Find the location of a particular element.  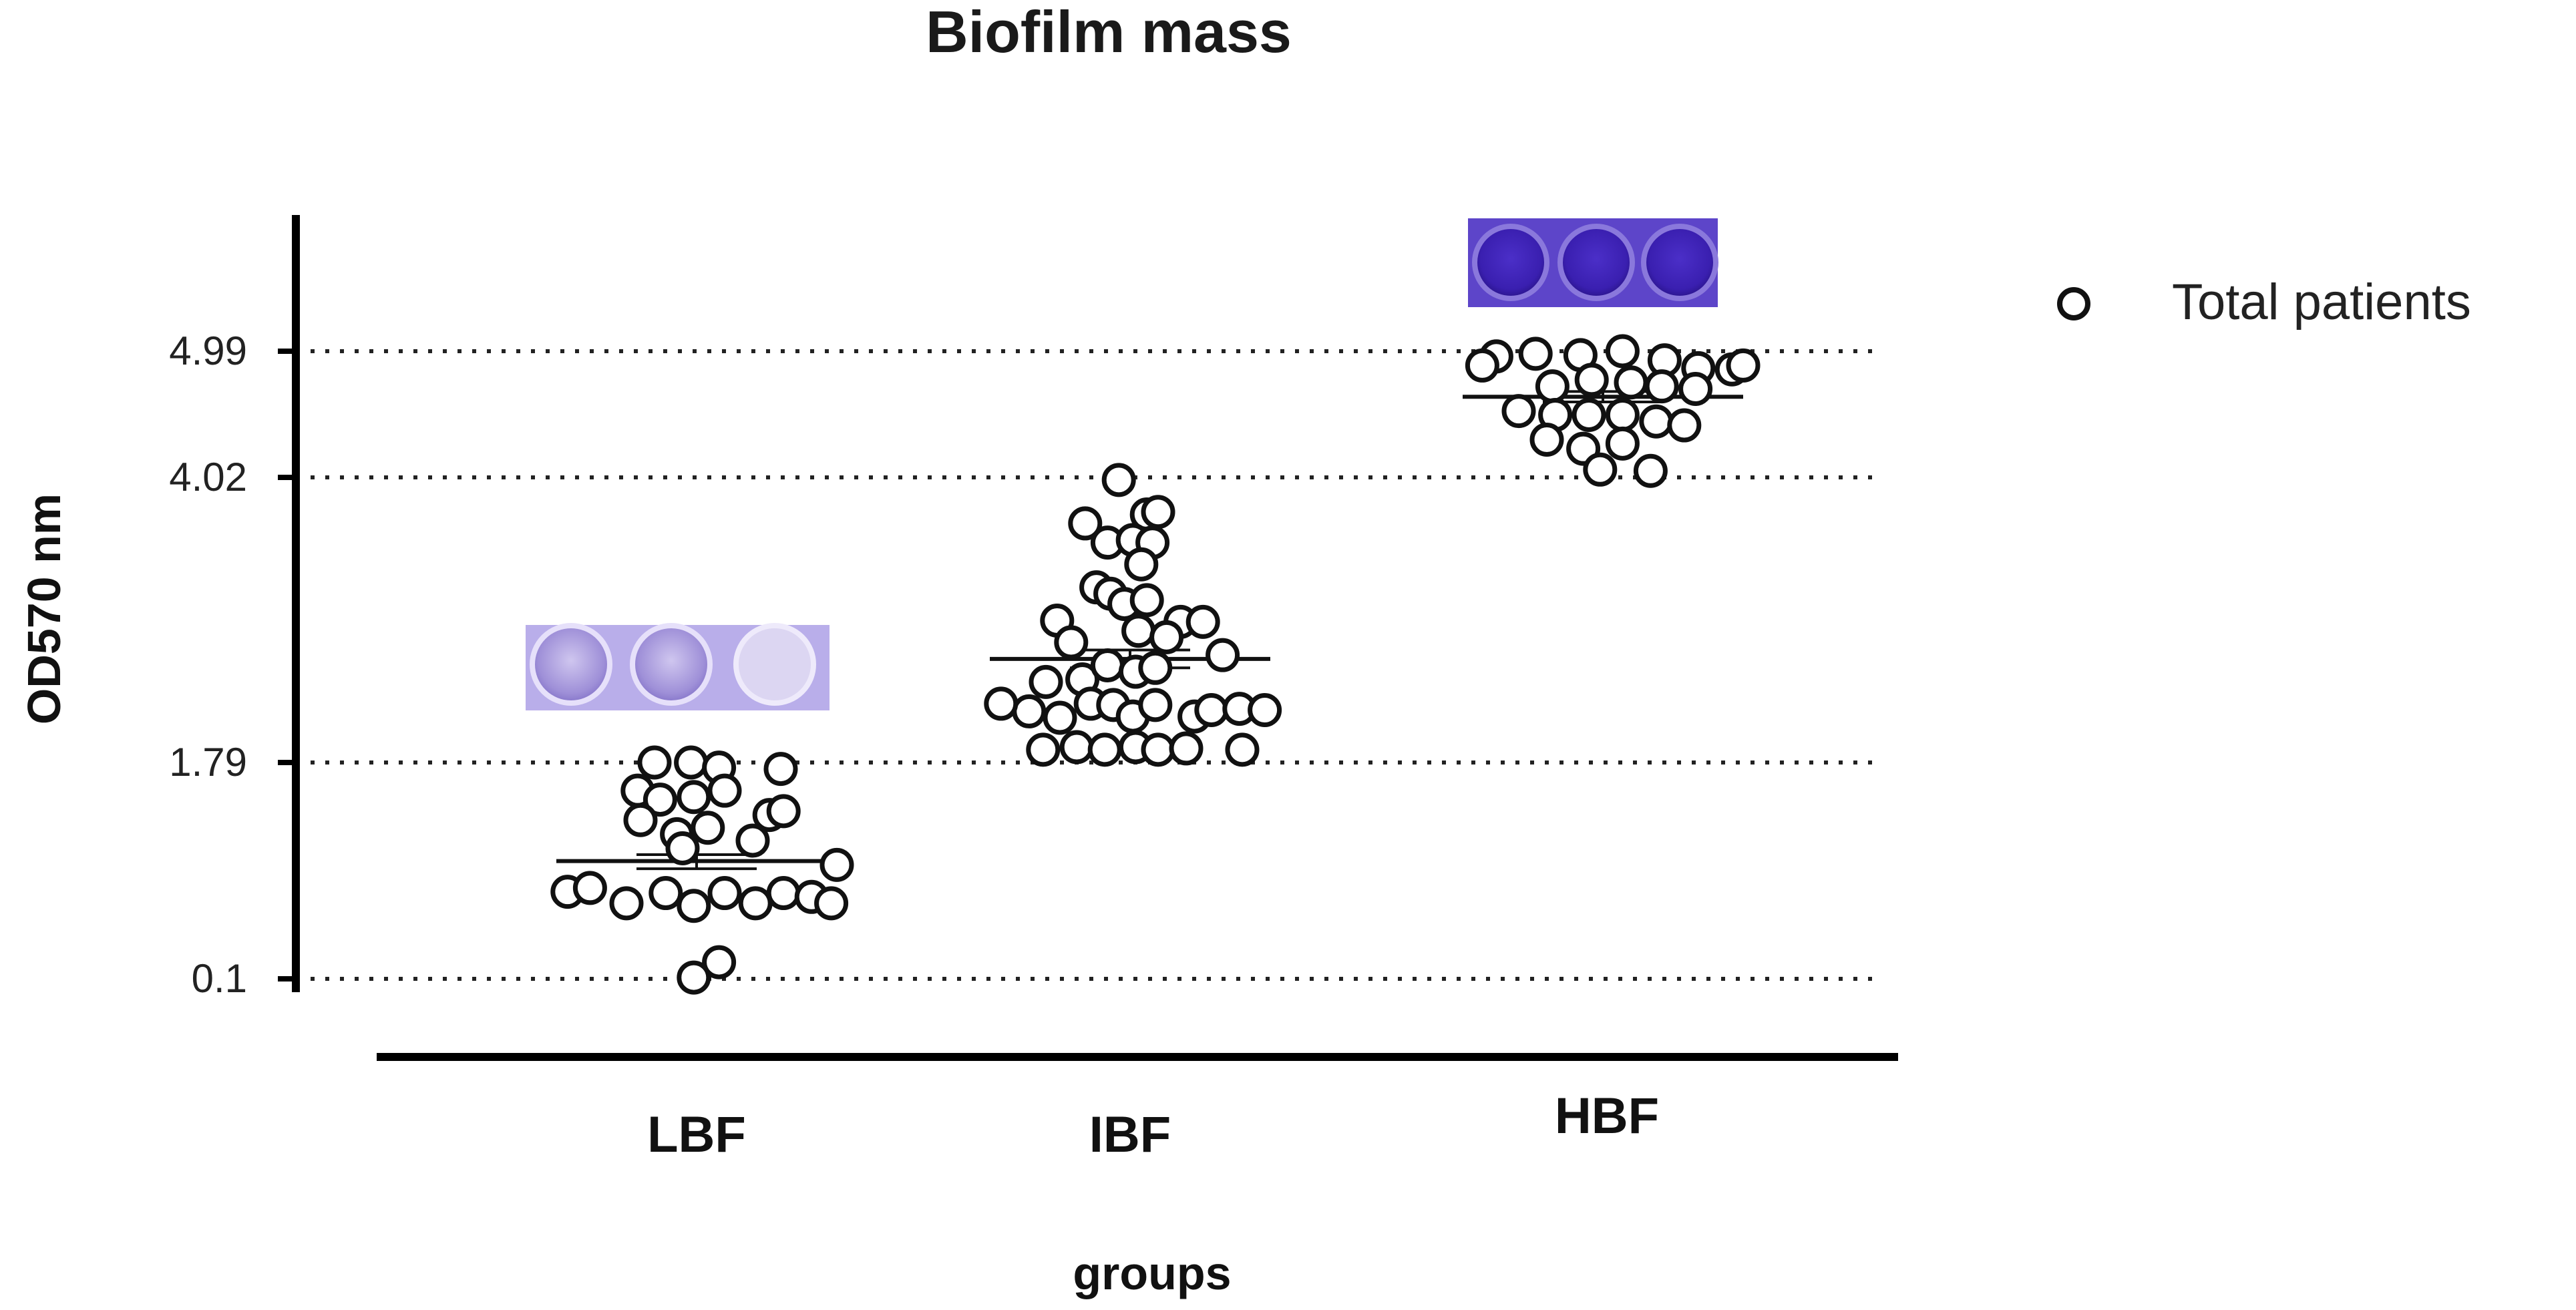

y-axis-label: OD570 nm is located at coordinates (44, 608).